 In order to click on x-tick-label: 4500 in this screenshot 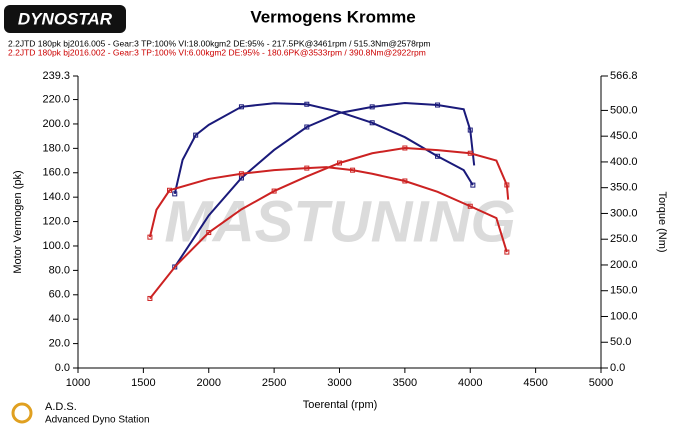, I will do `click(535, 383)`.